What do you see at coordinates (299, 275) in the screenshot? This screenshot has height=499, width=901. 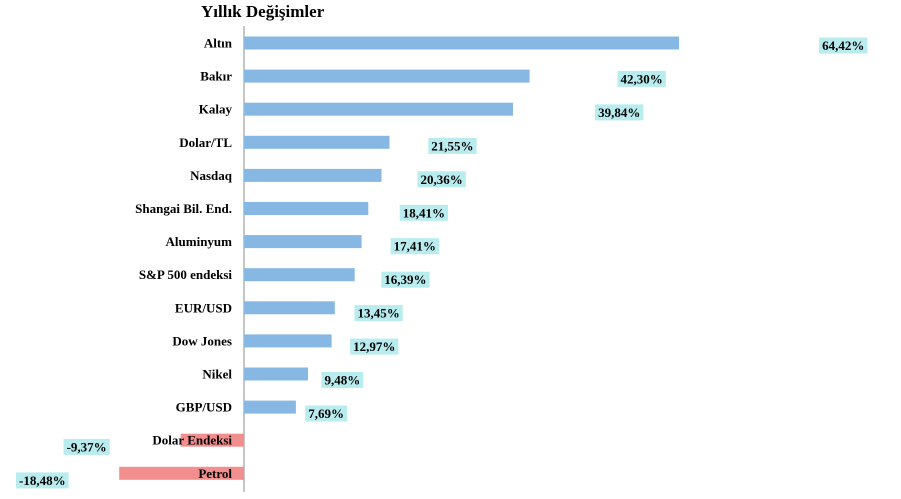 I see `bar-s-p-500-endeksi` at bounding box center [299, 275].